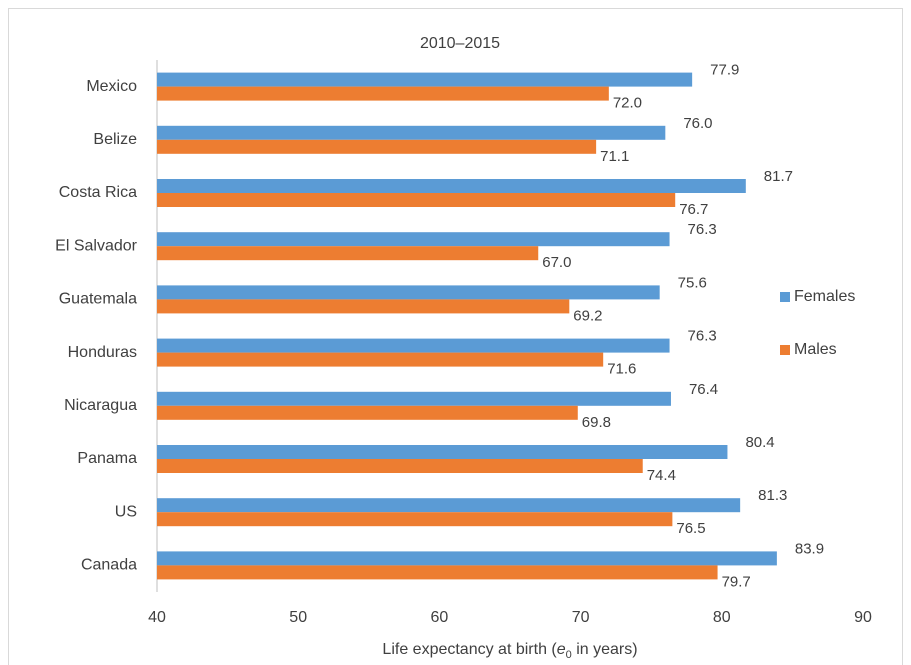  I want to click on y-tick-label: Mexico, so click(111, 86).